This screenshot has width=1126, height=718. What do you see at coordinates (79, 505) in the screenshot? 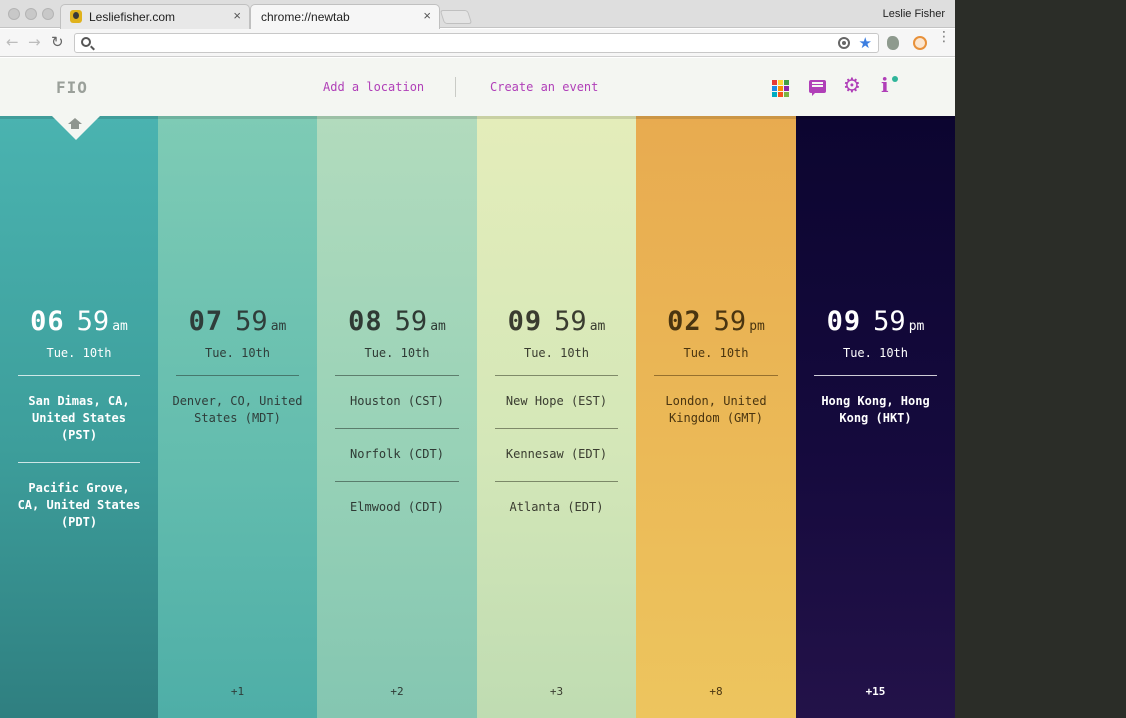
I see `city-name: Pacific Grove, CA, United States (PDT)` at bounding box center [79, 505].